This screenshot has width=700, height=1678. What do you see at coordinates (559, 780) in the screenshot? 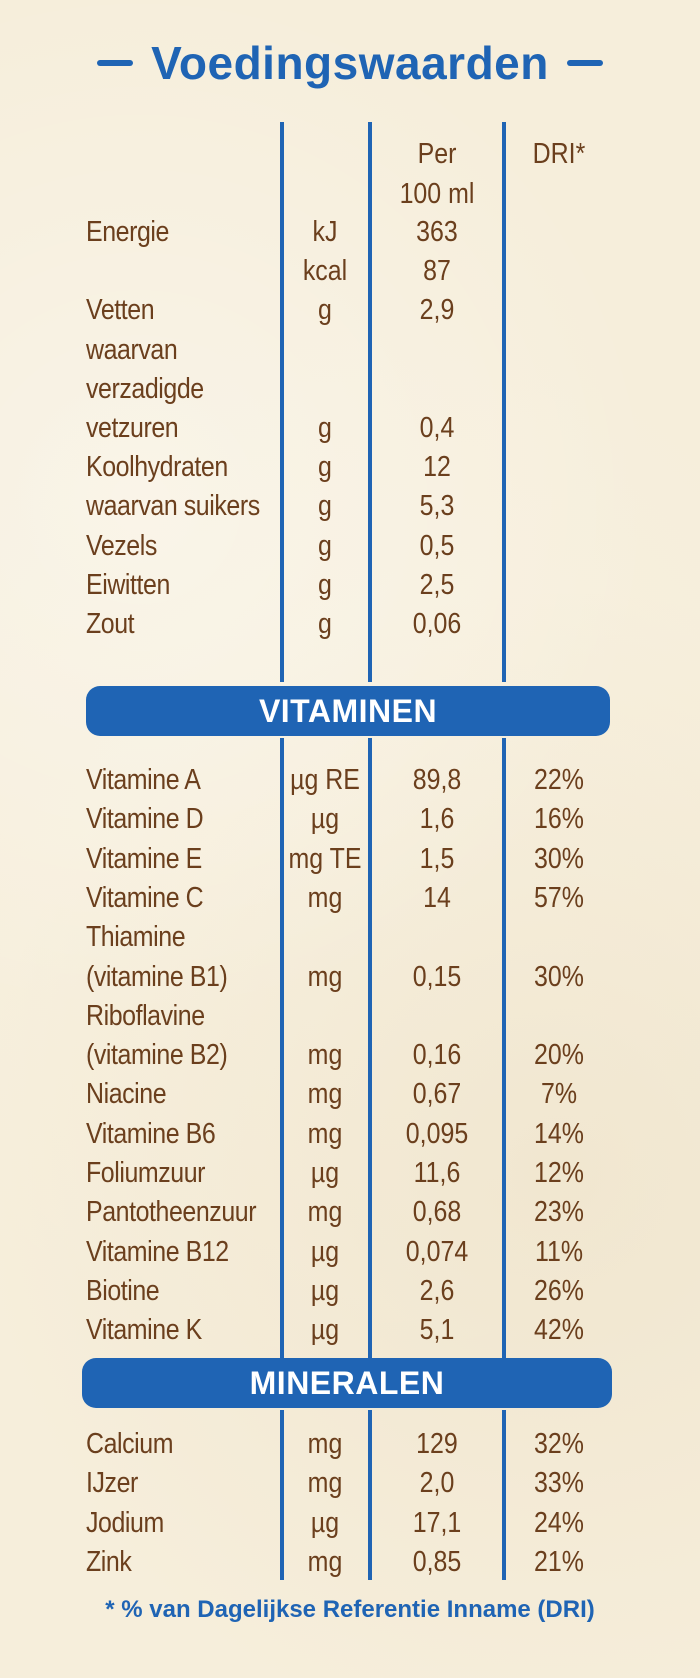
I see `nutrient-dri: 22%` at bounding box center [559, 780].